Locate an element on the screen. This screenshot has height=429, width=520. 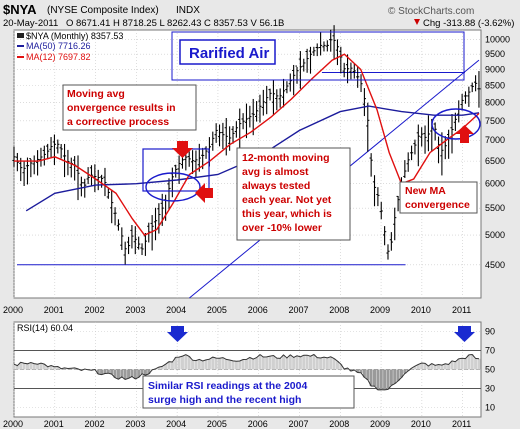
rsi-y-axis: 10 30 50 70 90 is located at coordinates (490, 370).